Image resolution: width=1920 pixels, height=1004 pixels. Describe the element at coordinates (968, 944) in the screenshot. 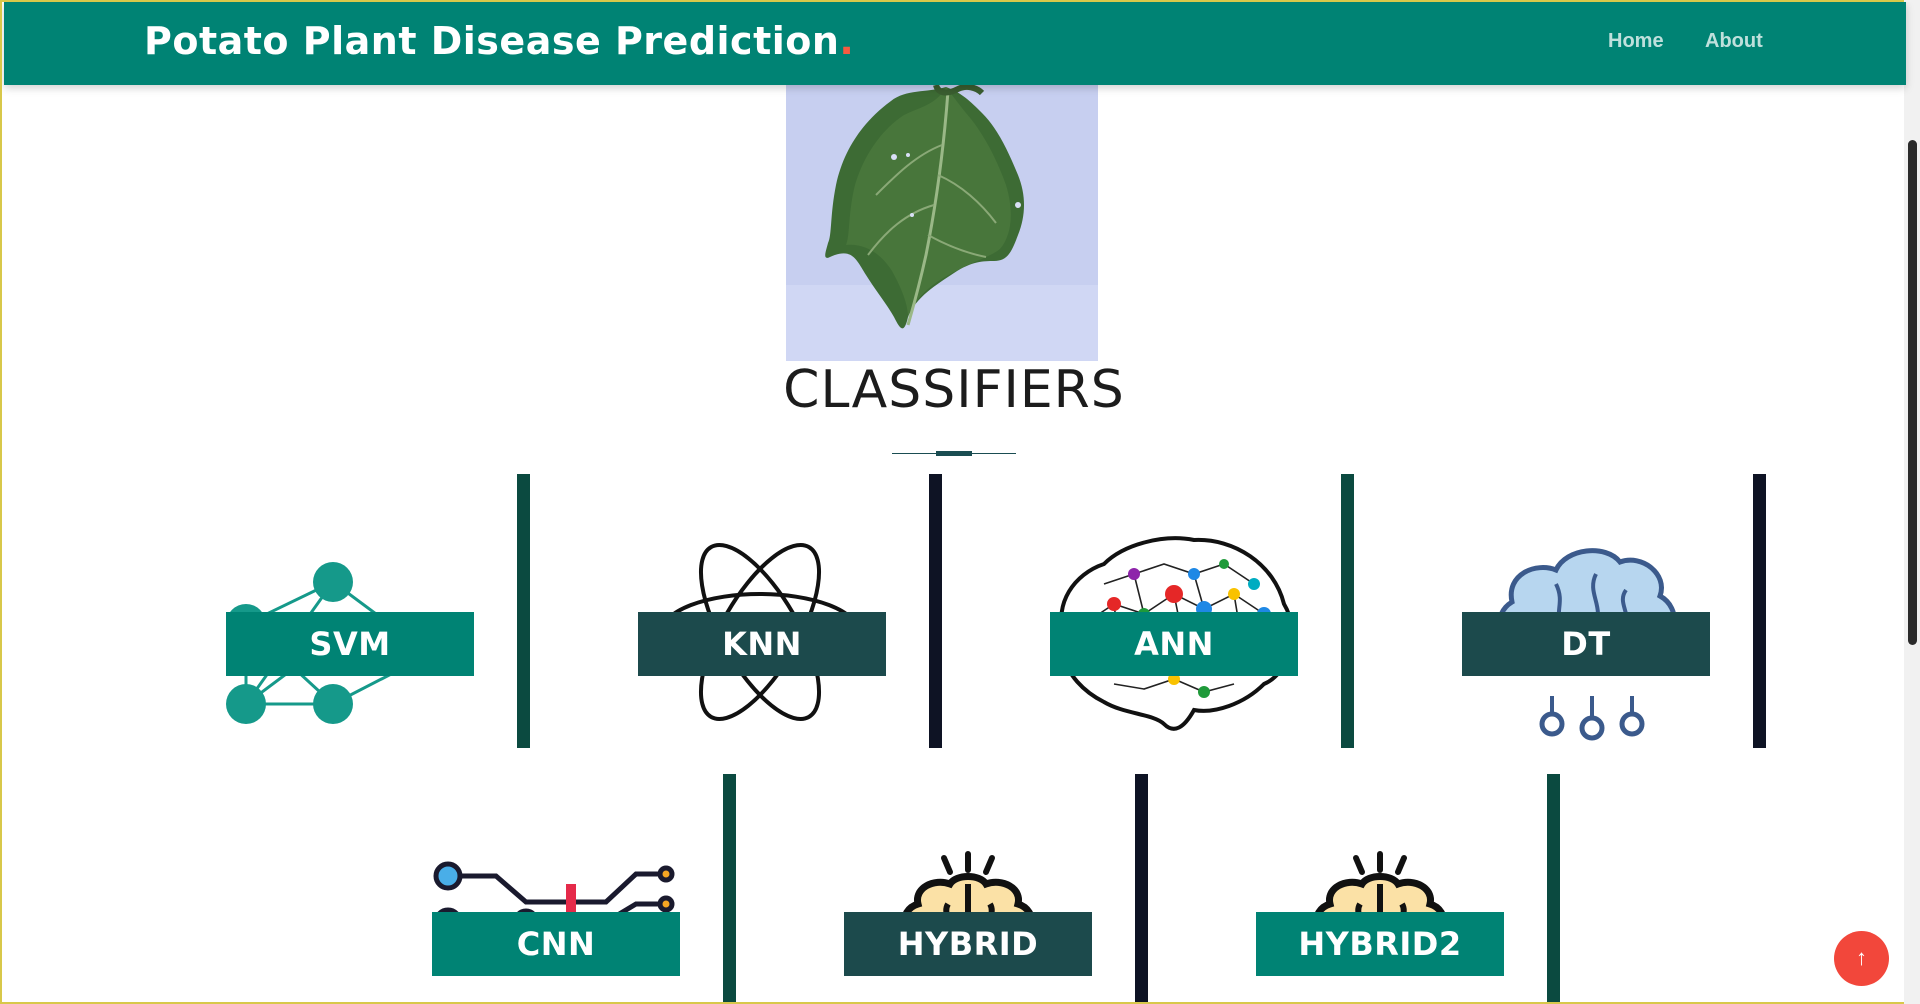

I see `classifier-button-hybrid: HYBRID` at that location.